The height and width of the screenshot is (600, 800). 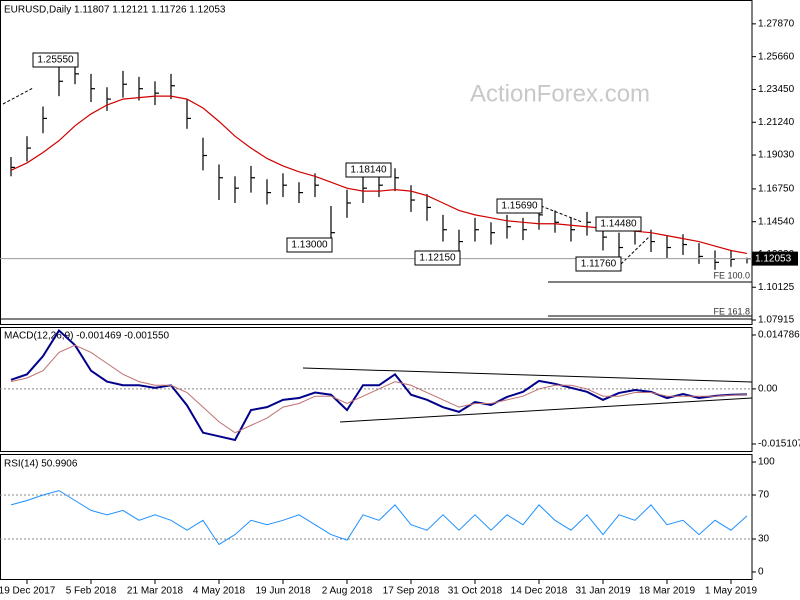 I want to click on x-tick-label: 4 May 2018, so click(x=219, y=591).